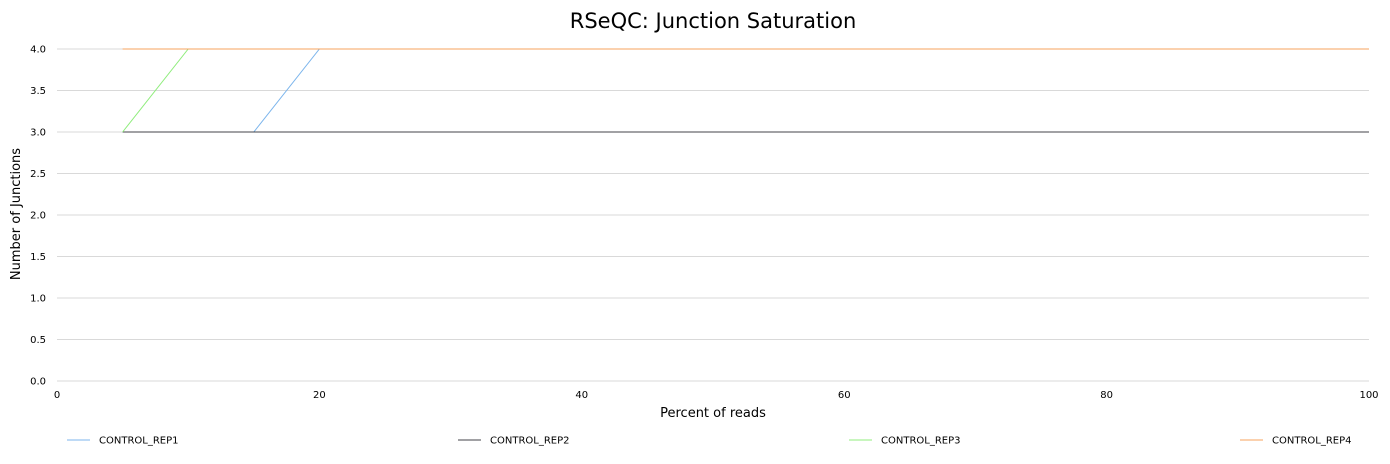 This screenshot has width=1390, height=464. Describe the element at coordinates (713, 21) in the screenshot. I see `chart-title: RSeQC: Junction Saturation` at that location.